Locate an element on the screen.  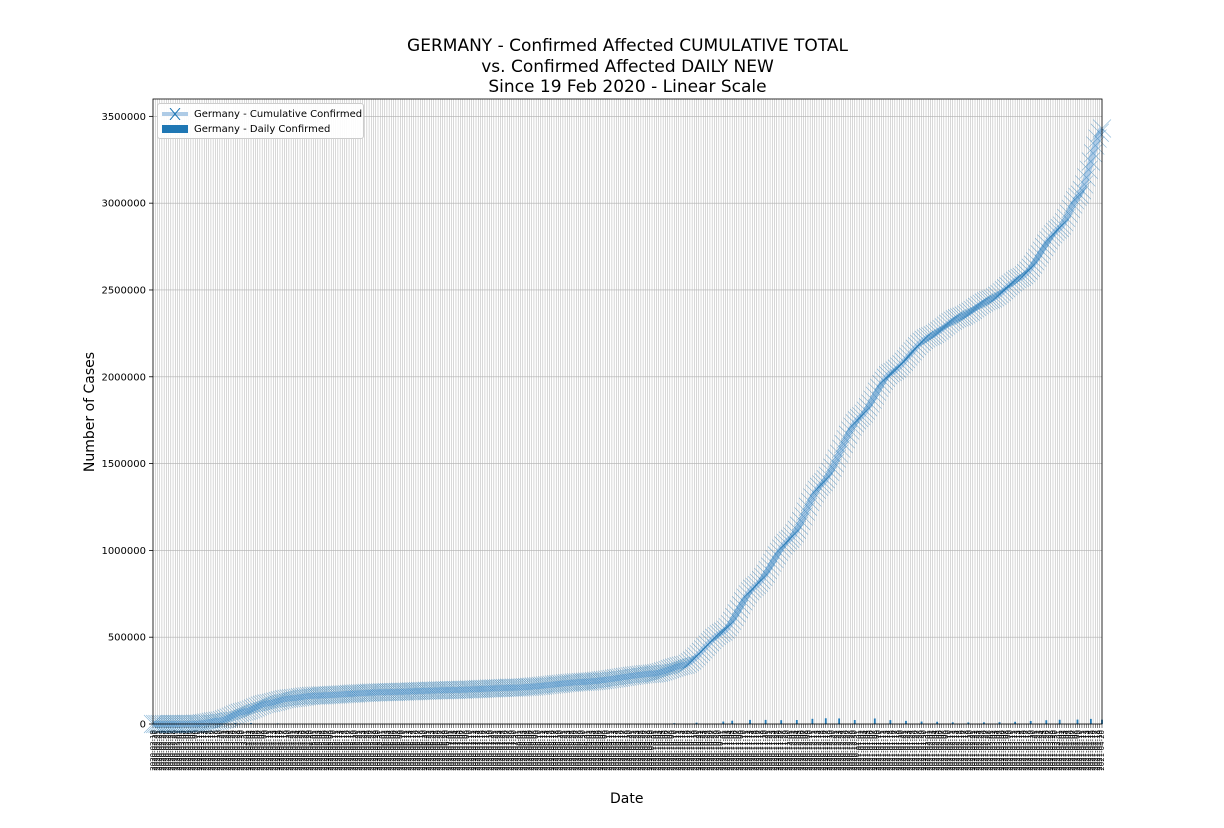
x-tick-label: 2020-03-17 is located at coordinates (213, 750).